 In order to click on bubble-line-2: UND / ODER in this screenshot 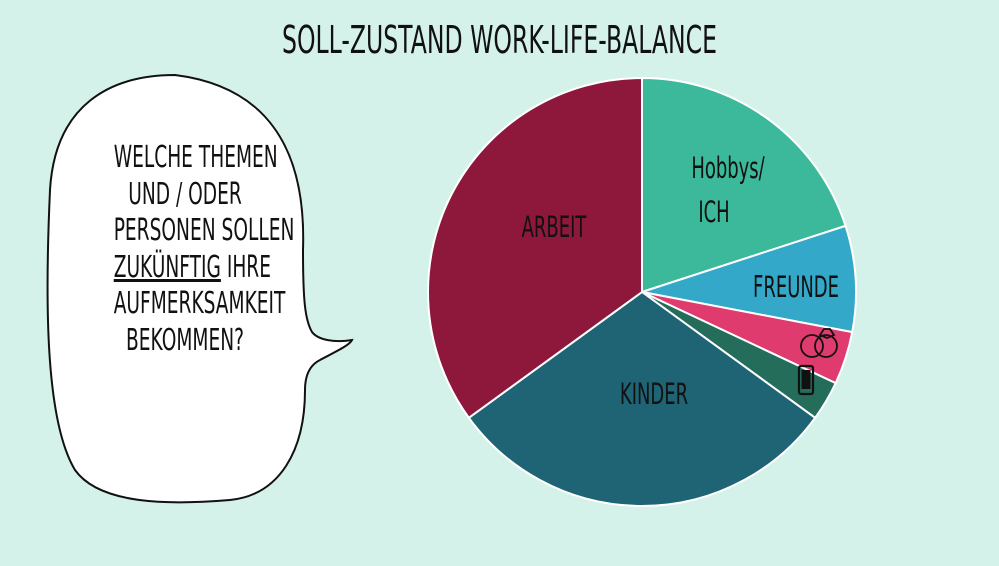, I will do `click(185, 194)`.